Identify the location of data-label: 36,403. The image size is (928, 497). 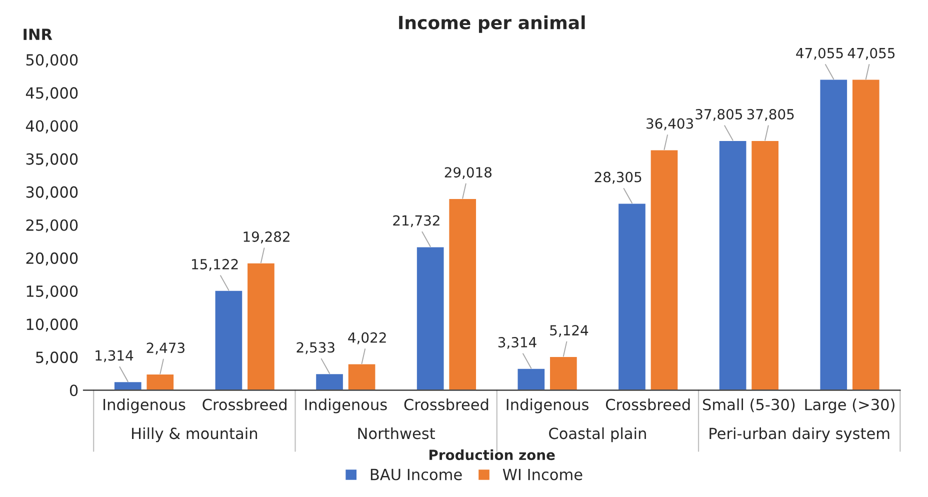
(669, 124).